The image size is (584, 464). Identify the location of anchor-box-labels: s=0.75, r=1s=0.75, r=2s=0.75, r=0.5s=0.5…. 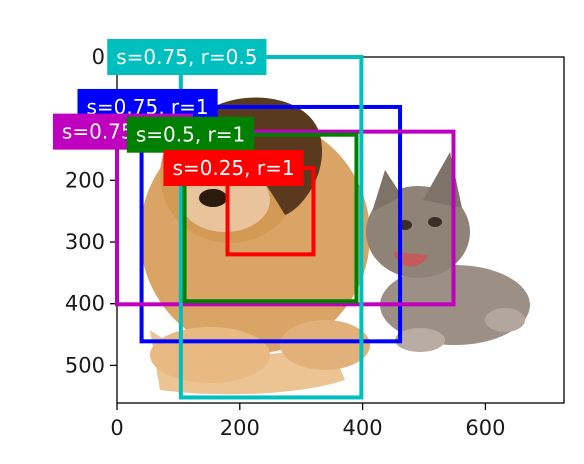
(178, 113).